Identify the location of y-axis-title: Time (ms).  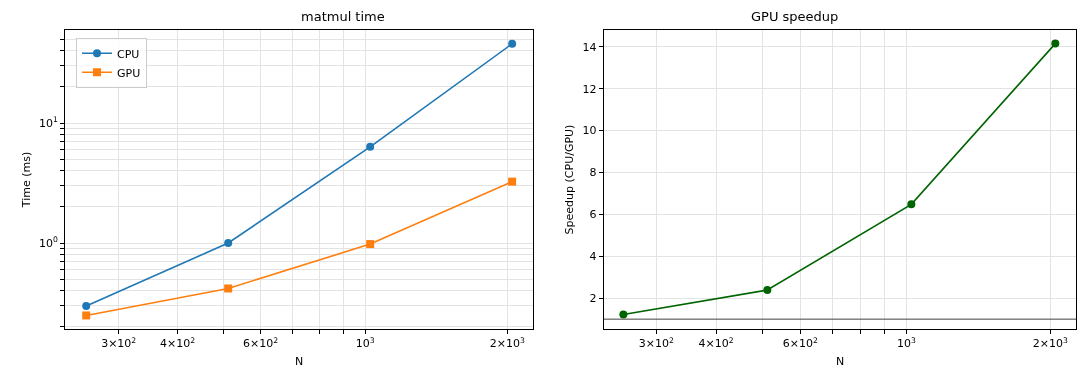
(26, 180).